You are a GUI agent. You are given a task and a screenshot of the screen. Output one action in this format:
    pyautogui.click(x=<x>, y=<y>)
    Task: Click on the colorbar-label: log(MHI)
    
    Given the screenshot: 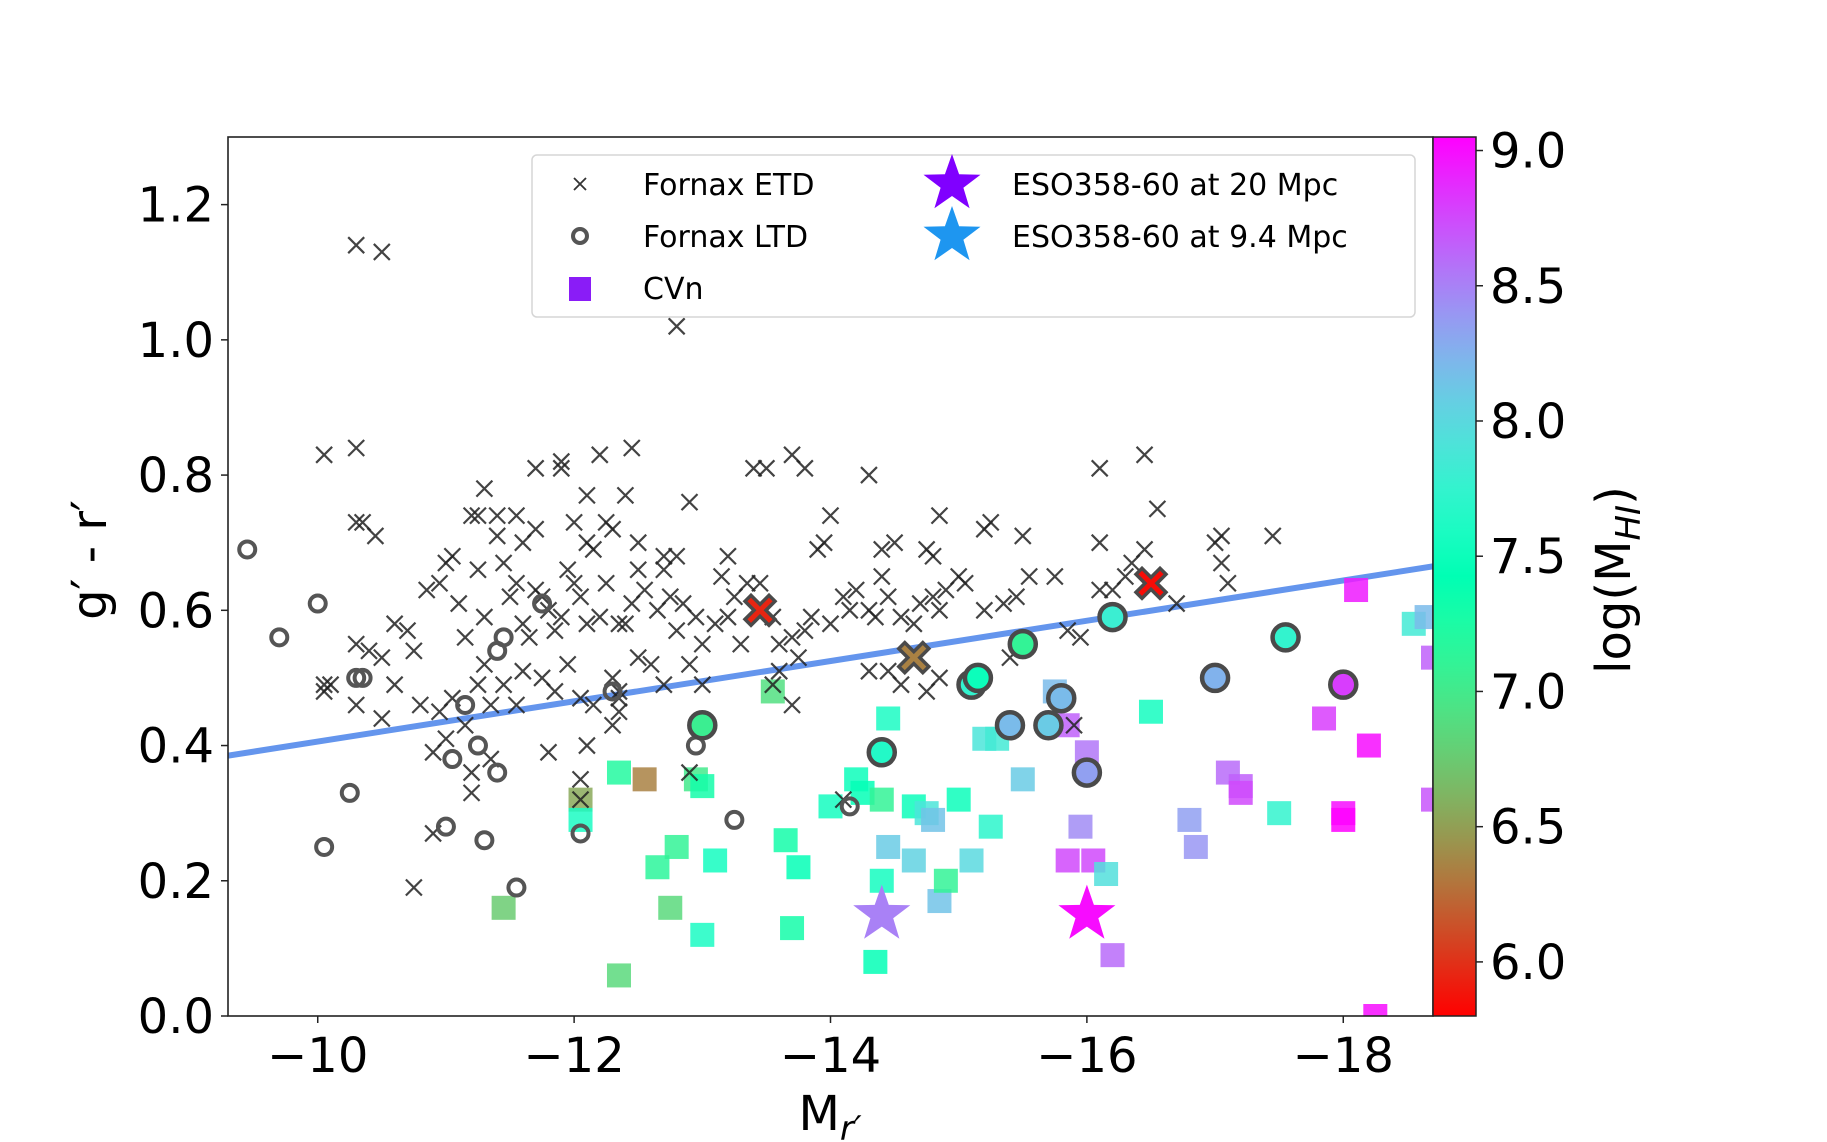 What is the action you would take?
    pyautogui.click(x=1617, y=580)
    